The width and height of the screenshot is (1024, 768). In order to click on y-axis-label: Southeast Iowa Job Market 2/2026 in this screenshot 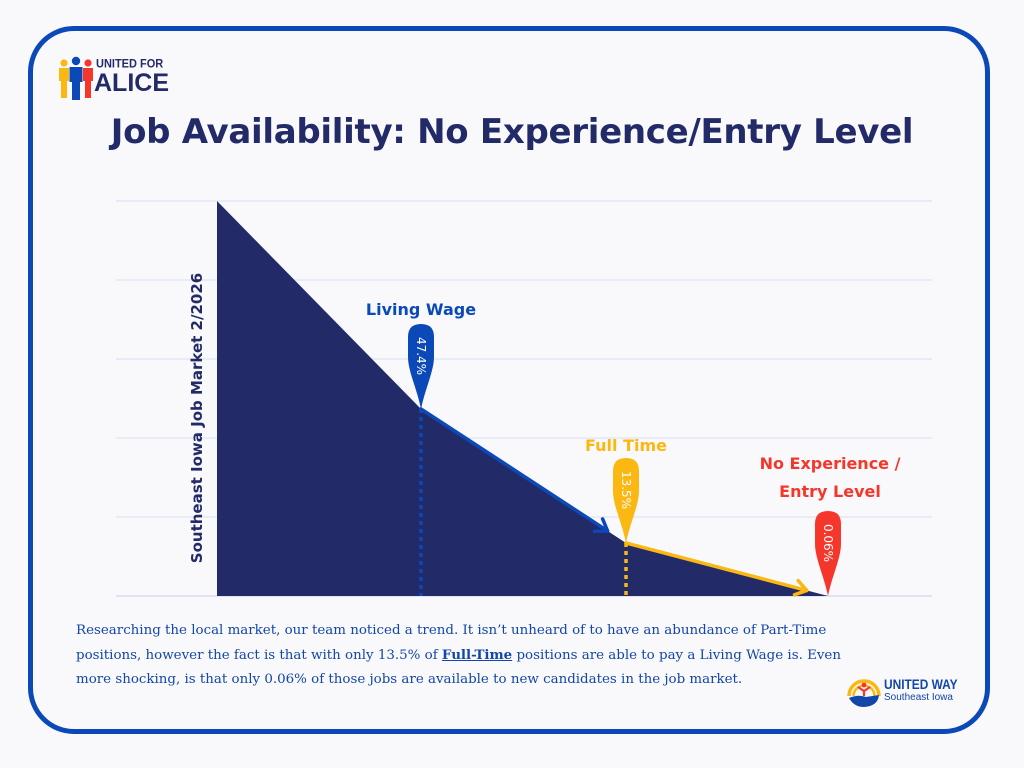, I will do `click(197, 418)`.